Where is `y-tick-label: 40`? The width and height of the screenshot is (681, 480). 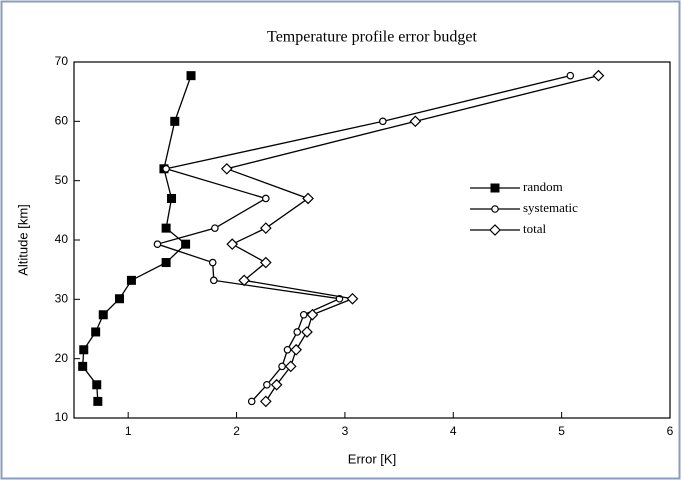 y-tick-label: 40 is located at coordinates (62, 239).